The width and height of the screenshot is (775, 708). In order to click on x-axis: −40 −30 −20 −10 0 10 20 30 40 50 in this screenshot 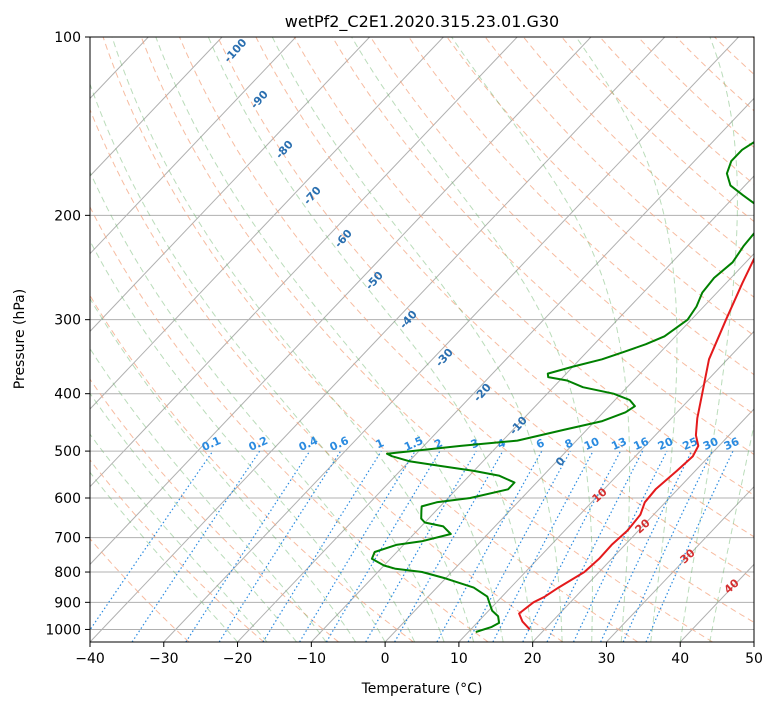, I will do `click(419, 654)`.